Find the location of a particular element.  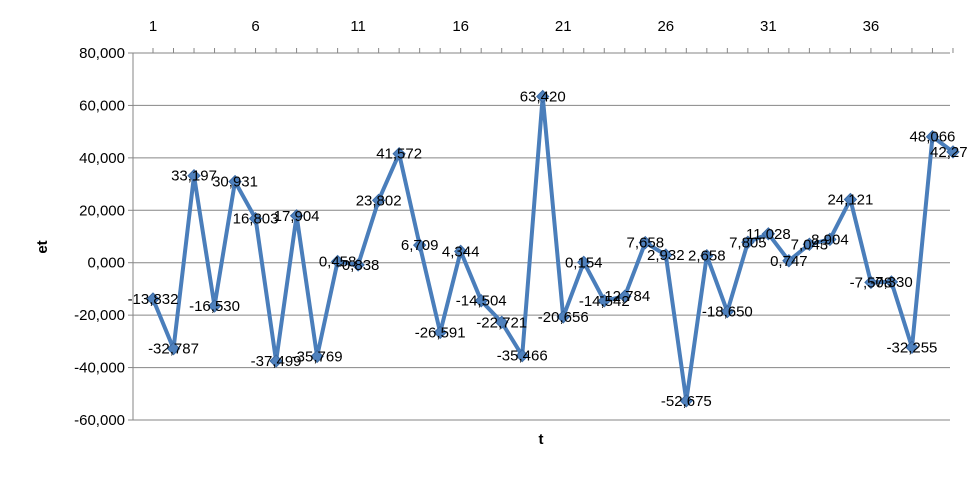

data-label: 16,803 is located at coordinates (256, 219).